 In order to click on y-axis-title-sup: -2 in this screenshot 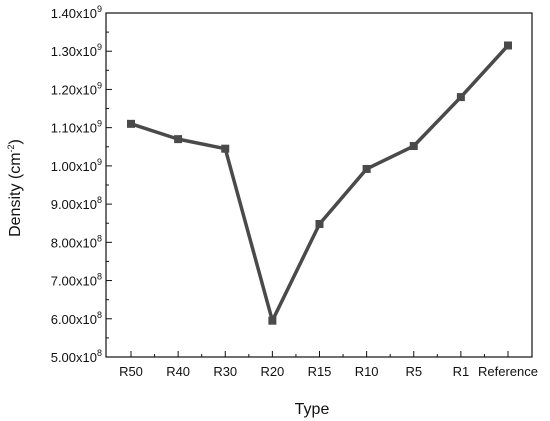, I will do `click(11, 148)`.